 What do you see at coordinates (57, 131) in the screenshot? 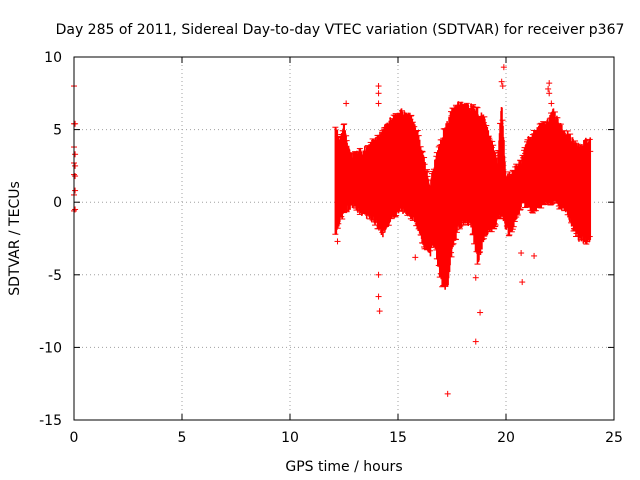
I see `y-tick-label: 5` at bounding box center [57, 131].